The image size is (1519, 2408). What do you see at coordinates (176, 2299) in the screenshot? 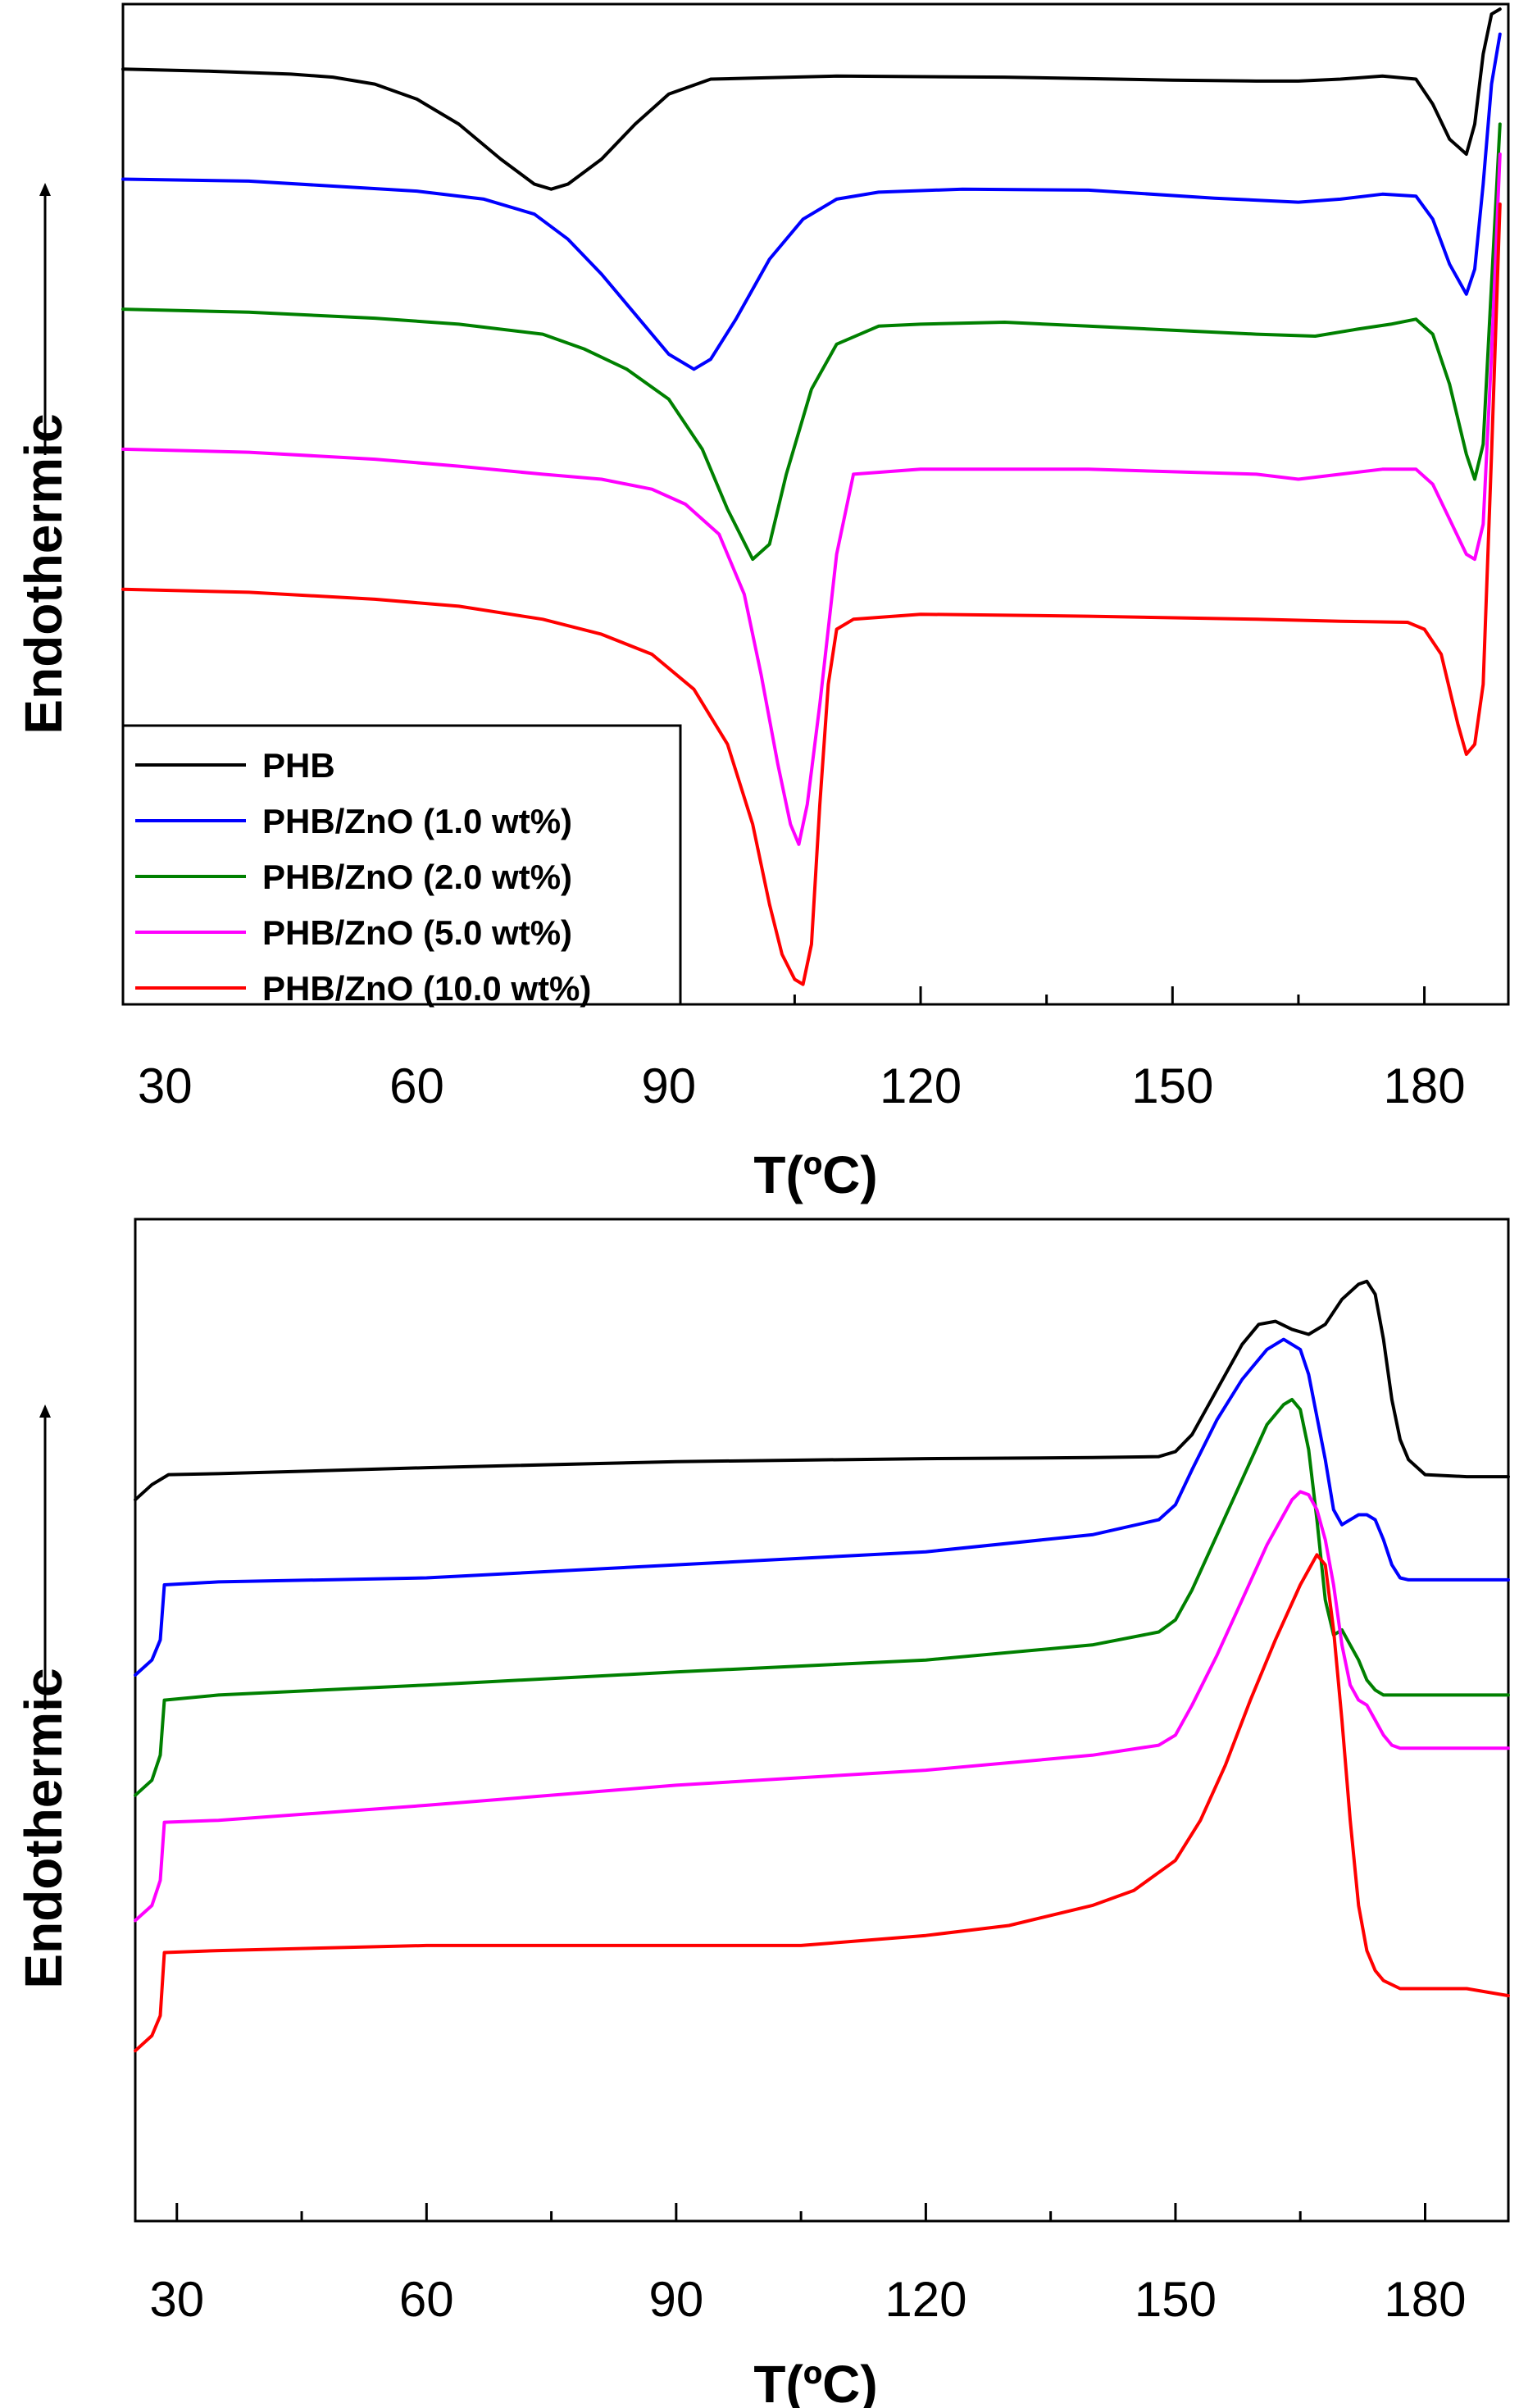
I see `bottom-x-tick-label: 30` at bounding box center [176, 2299].